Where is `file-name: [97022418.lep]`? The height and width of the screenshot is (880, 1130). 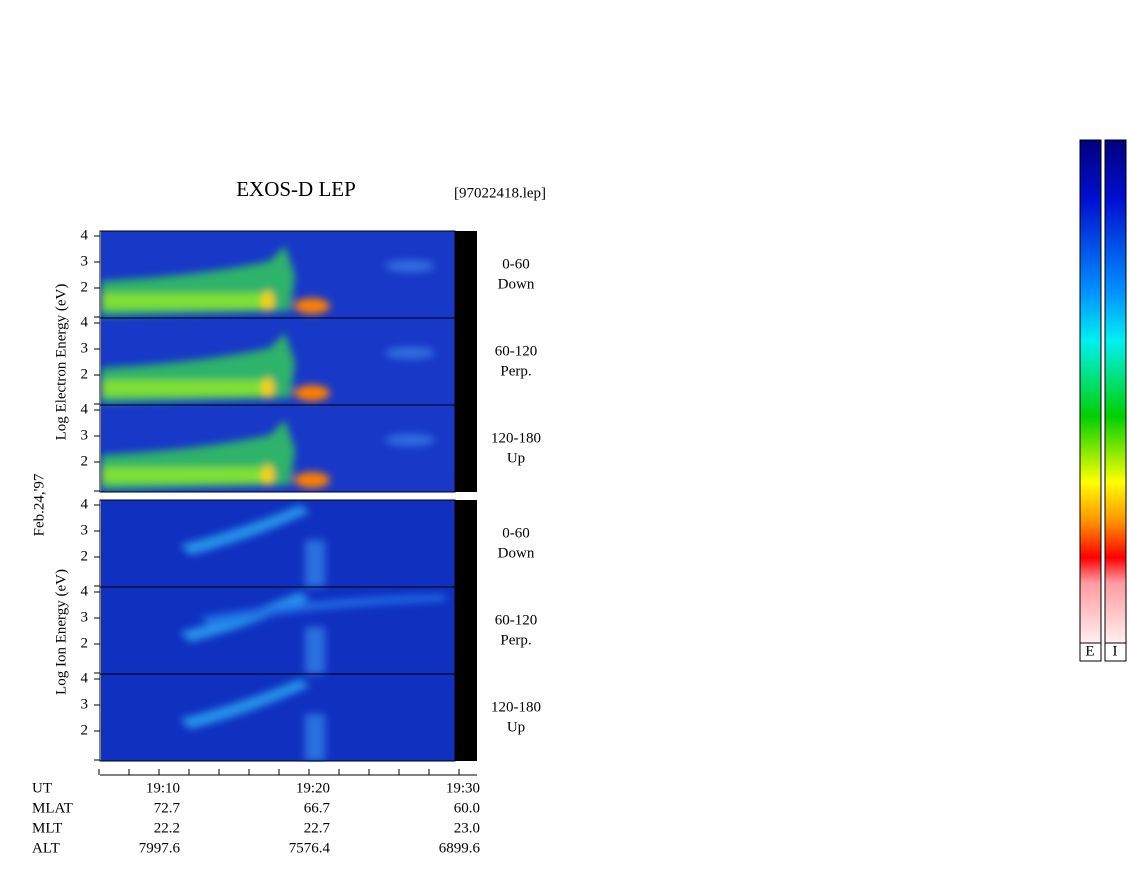 file-name: [97022418.lep] is located at coordinates (500, 193).